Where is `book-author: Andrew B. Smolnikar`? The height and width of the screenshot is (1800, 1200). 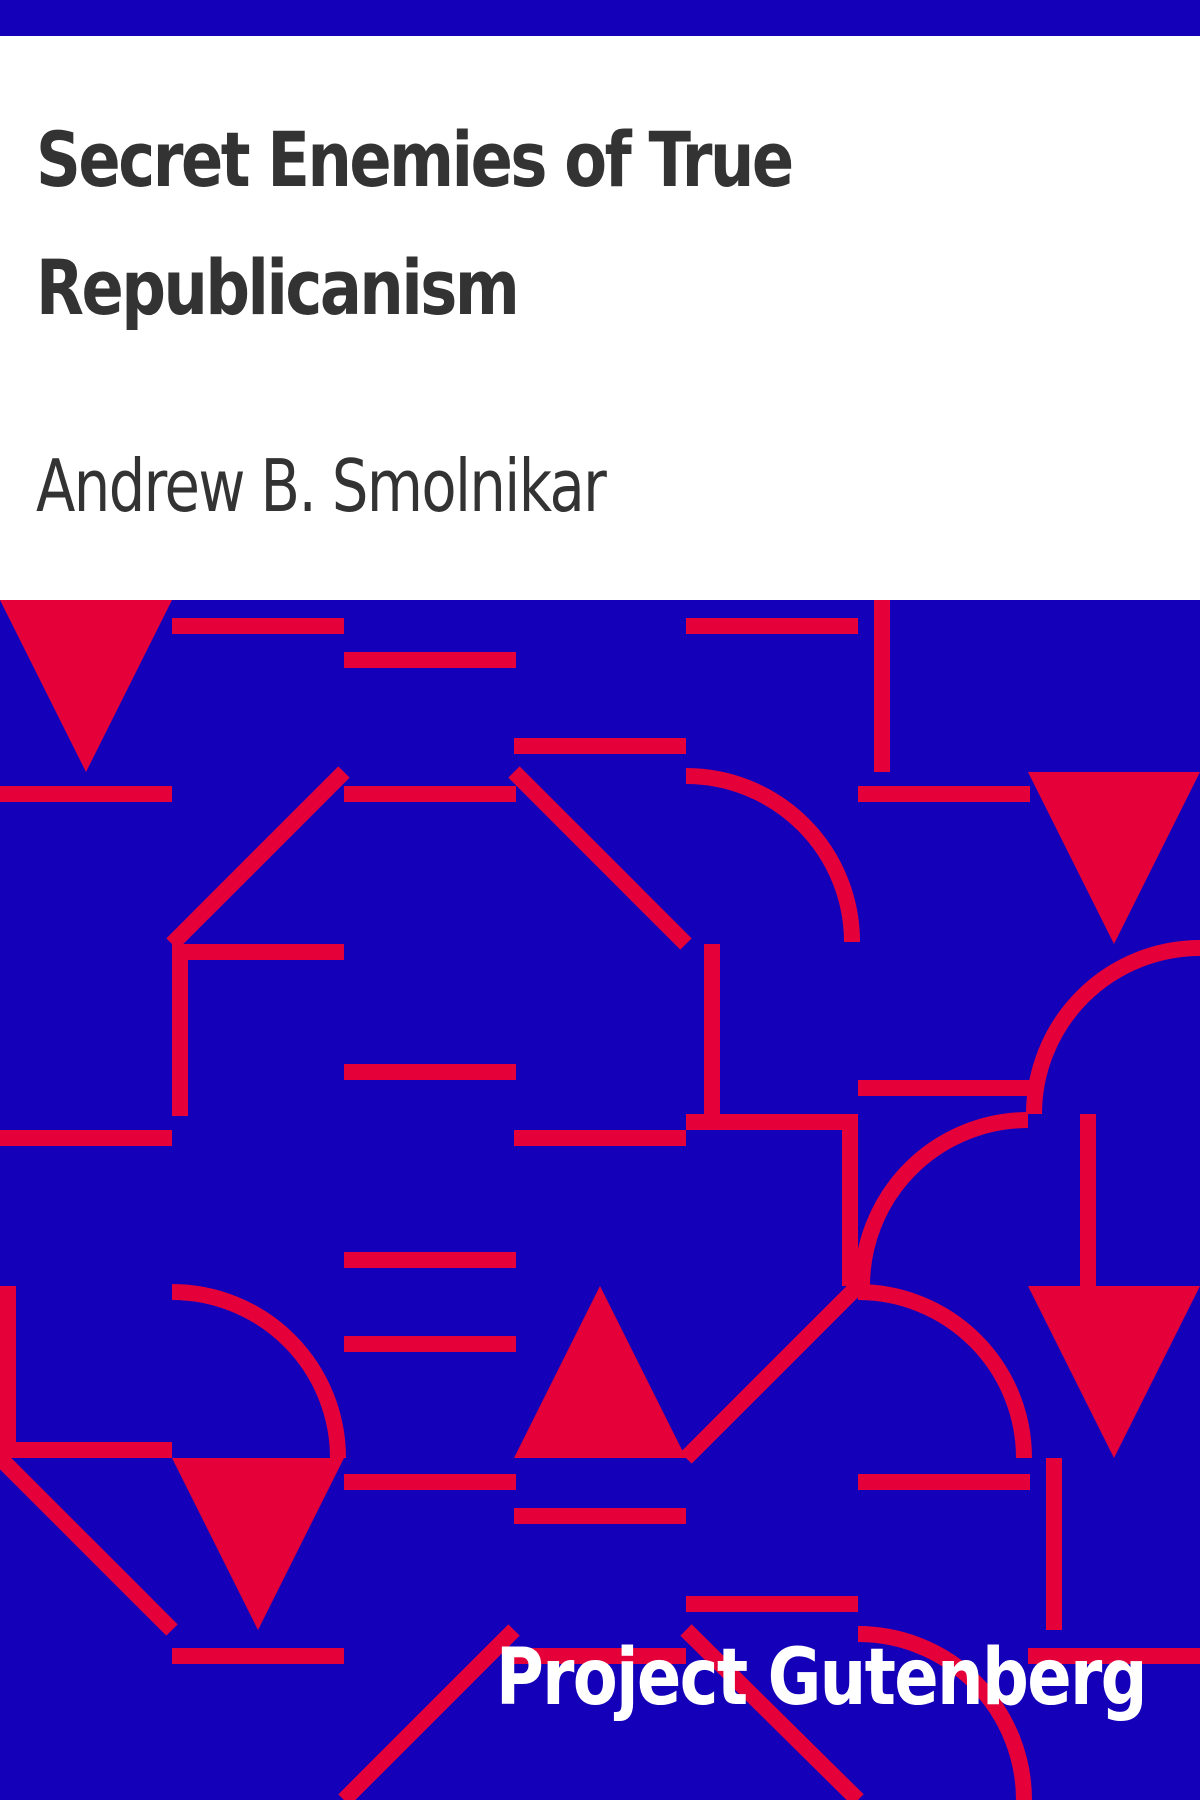
book-author: Andrew B. Smolnikar is located at coordinates (321, 486).